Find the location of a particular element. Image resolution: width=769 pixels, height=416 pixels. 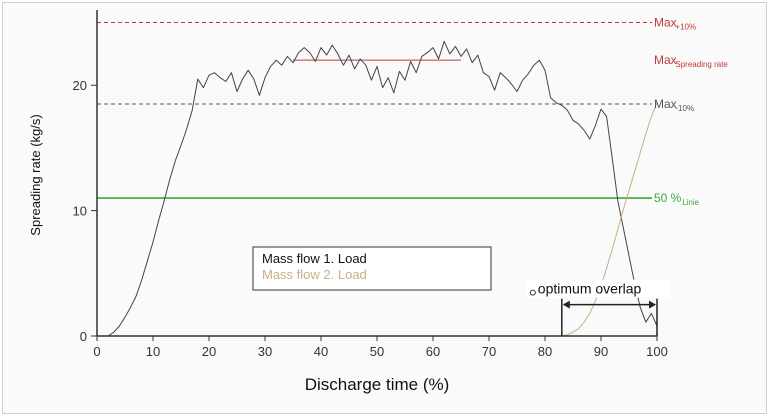

legend: Mass flow 1. Load Mass flow 2. Load is located at coordinates (372, 268).